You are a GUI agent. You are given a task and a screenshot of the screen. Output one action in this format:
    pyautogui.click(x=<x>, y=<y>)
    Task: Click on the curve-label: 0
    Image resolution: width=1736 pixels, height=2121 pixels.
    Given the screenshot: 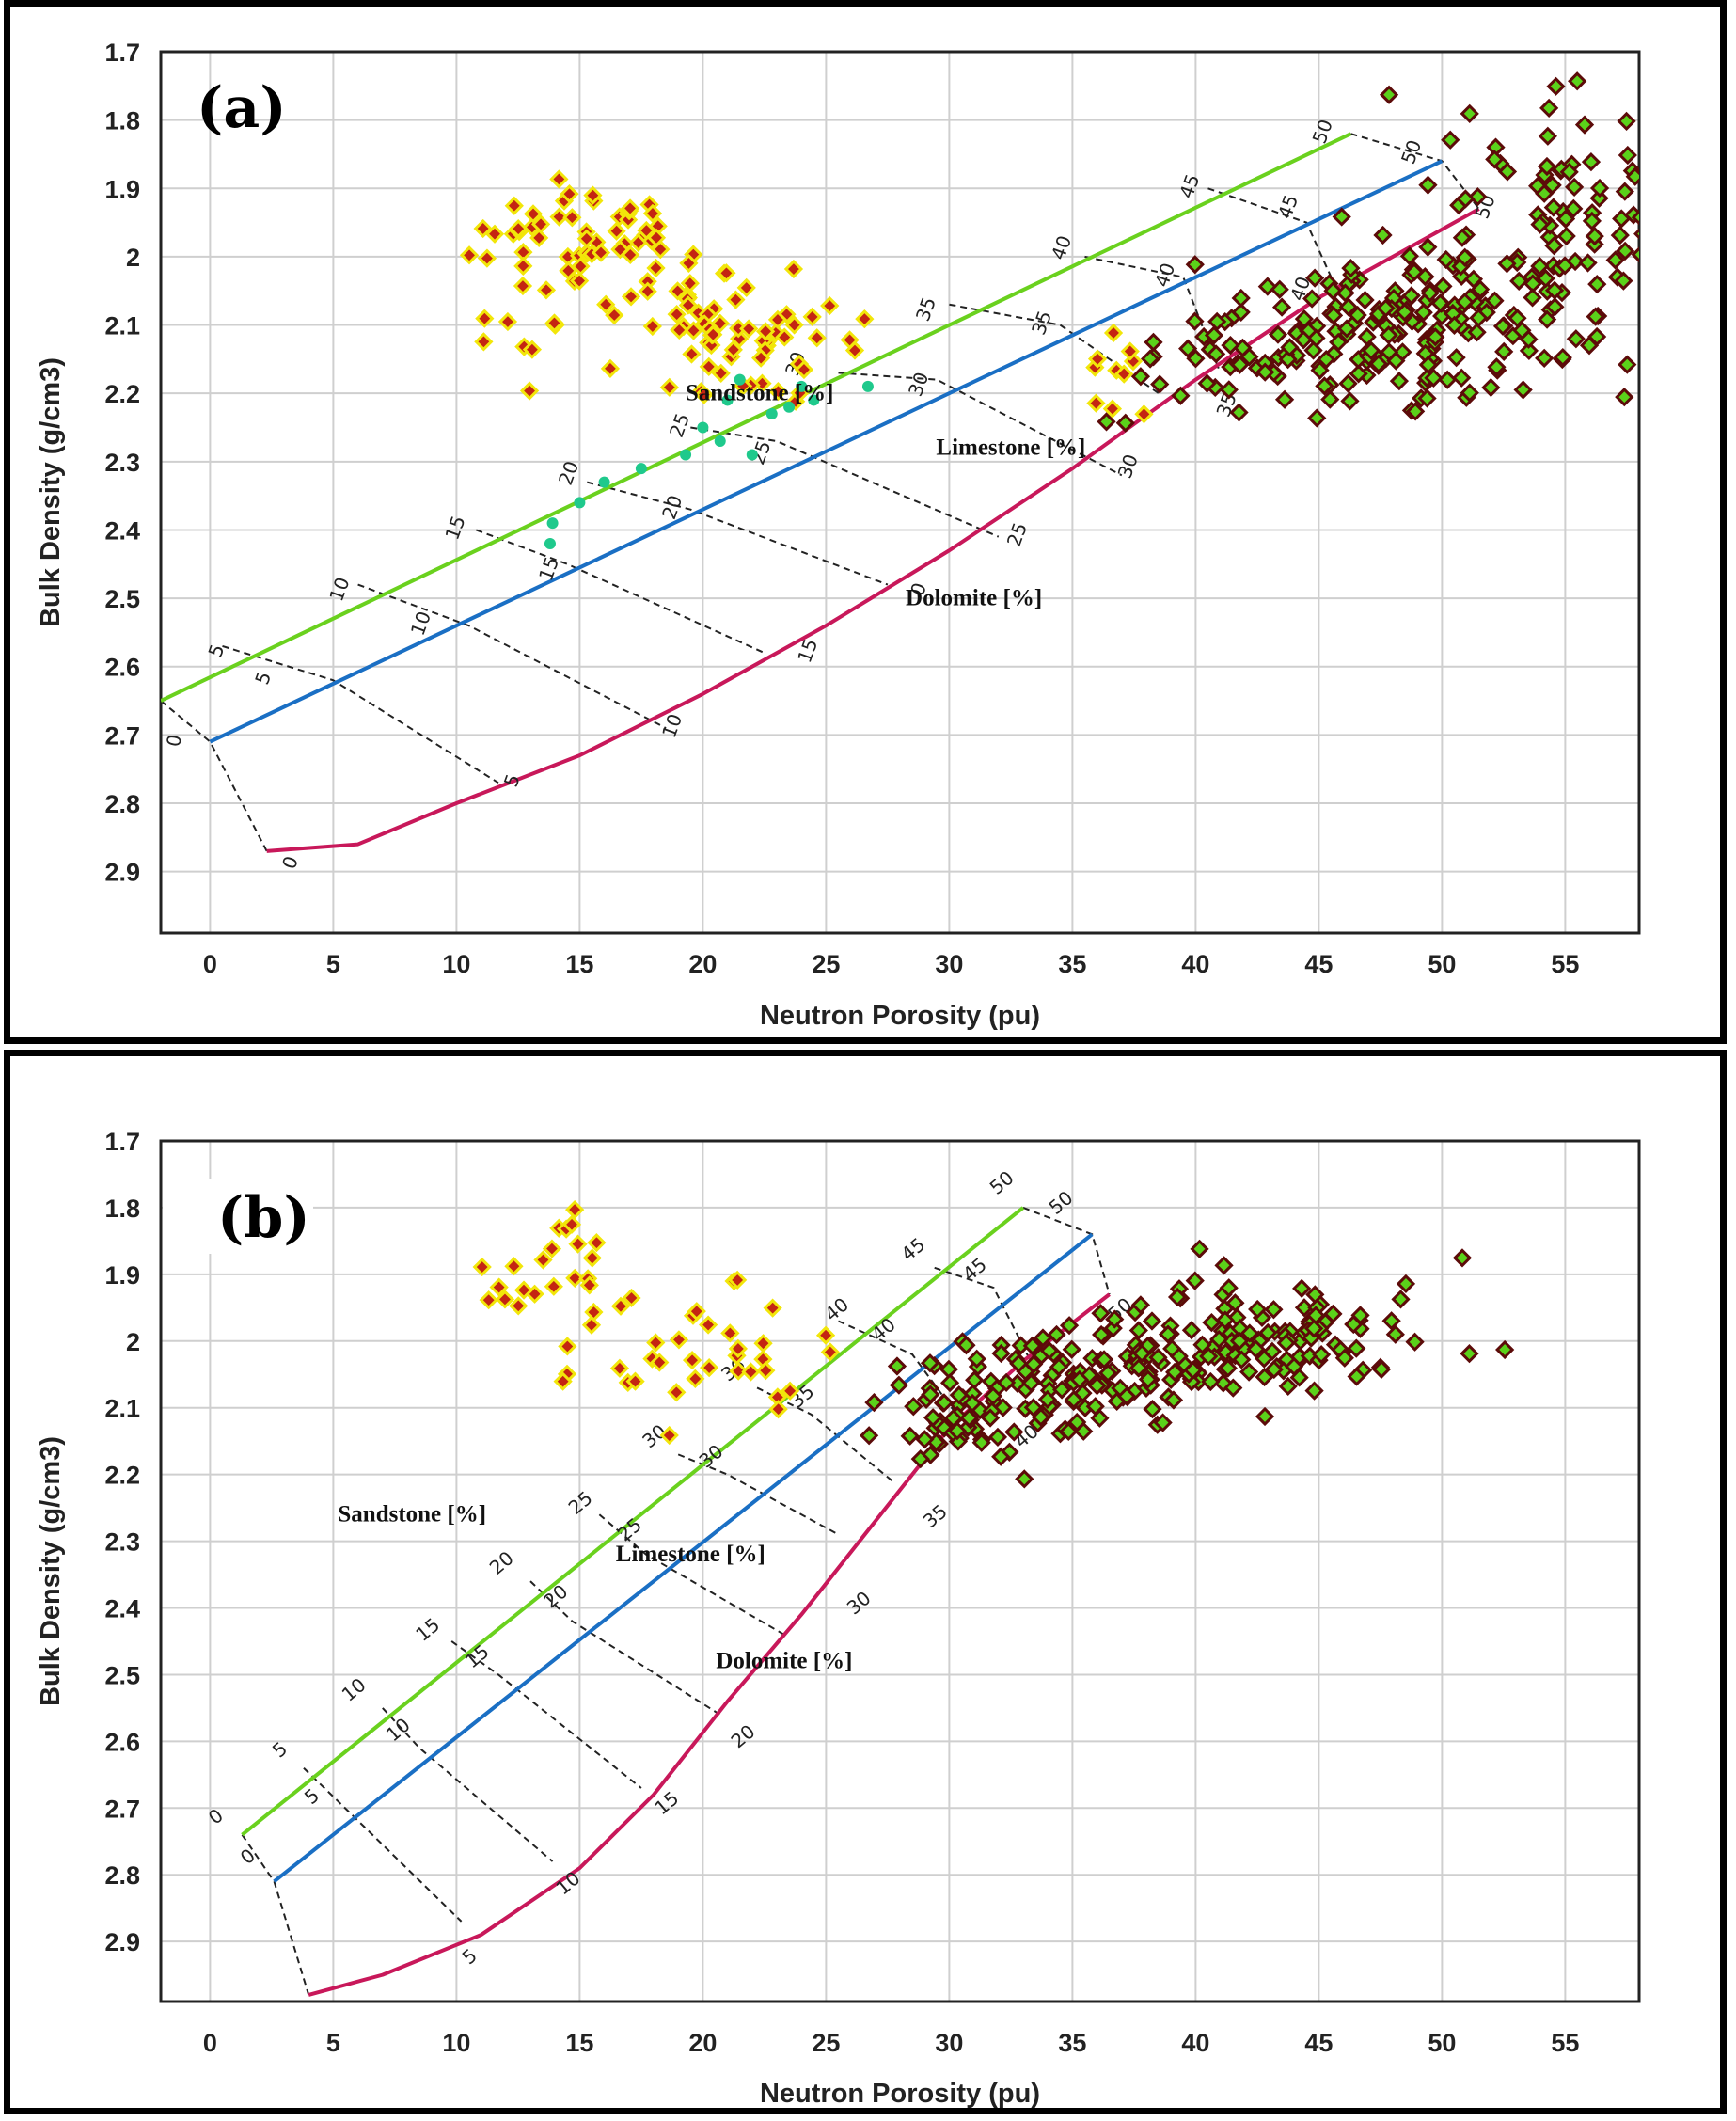 What is the action you would take?
    pyautogui.click(x=174, y=741)
    